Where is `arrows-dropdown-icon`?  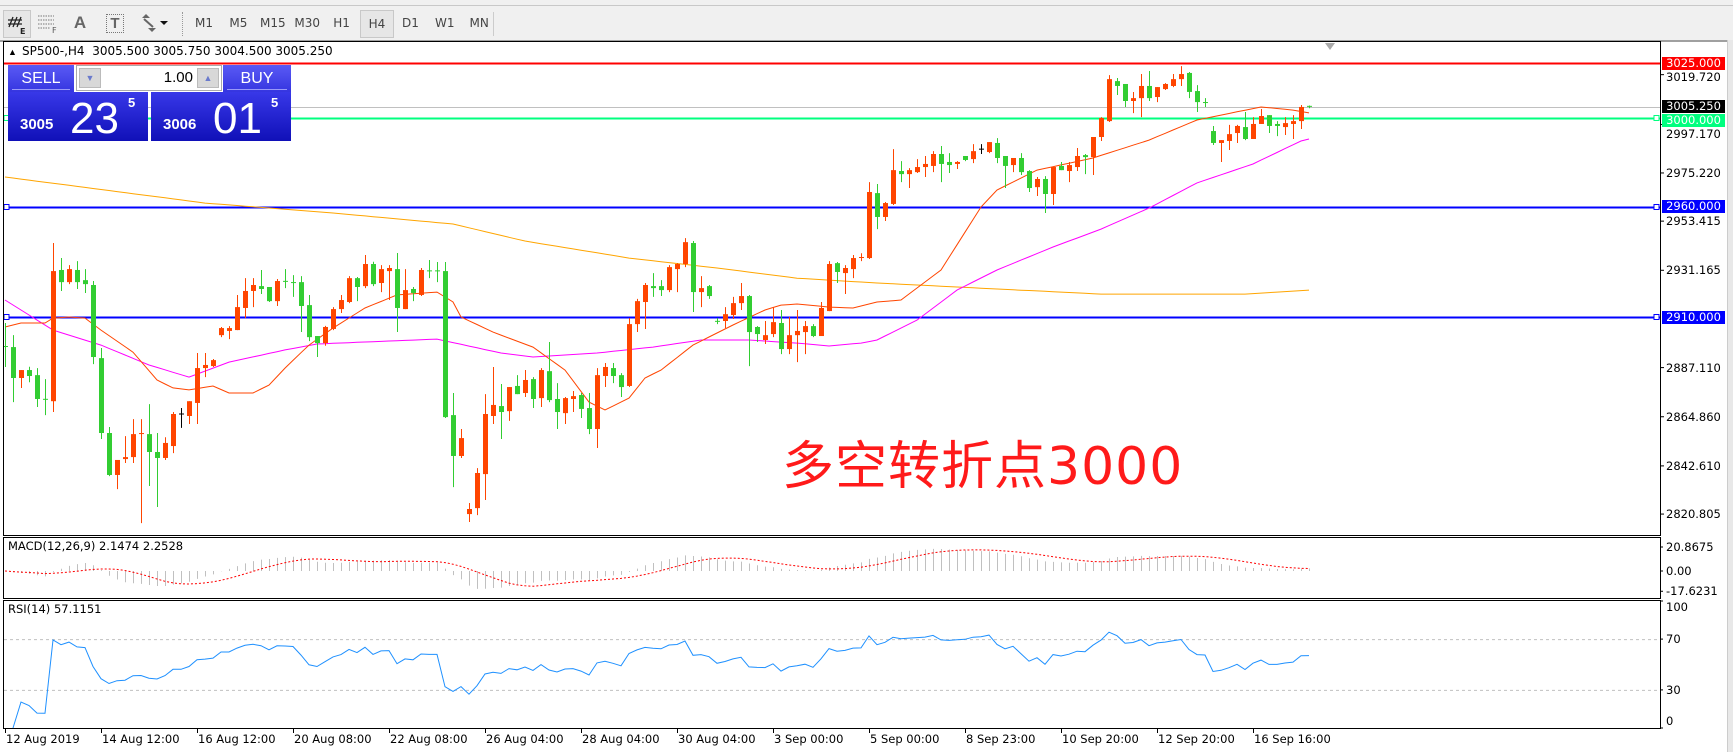 arrows-dropdown-icon is located at coordinates (154, 23).